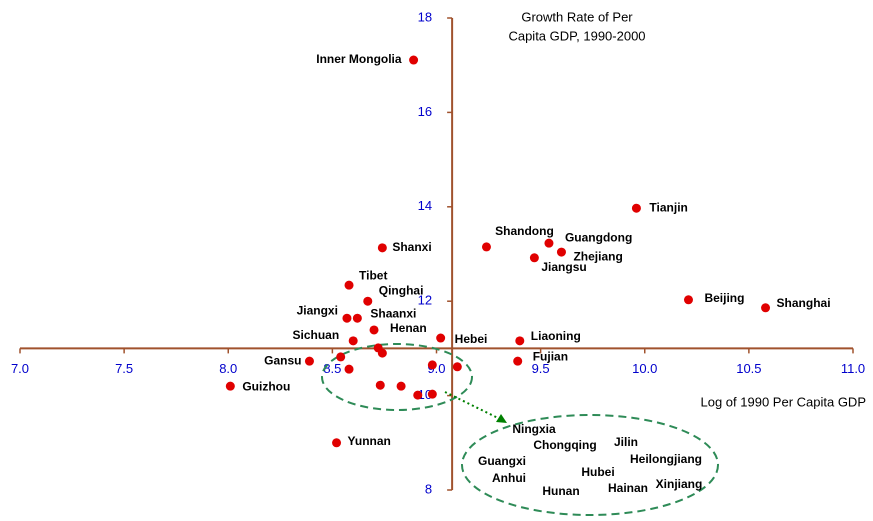  What do you see at coordinates (266, 386) in the screenshot?
I see `point-label: Guizhou` at bounding box center [266, 386].